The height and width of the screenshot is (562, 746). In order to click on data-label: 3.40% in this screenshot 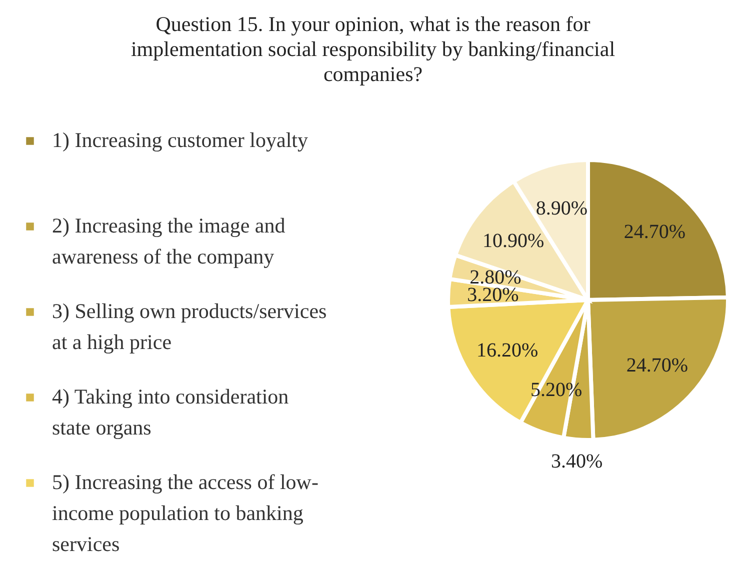, I will do `click(576, 461)`.